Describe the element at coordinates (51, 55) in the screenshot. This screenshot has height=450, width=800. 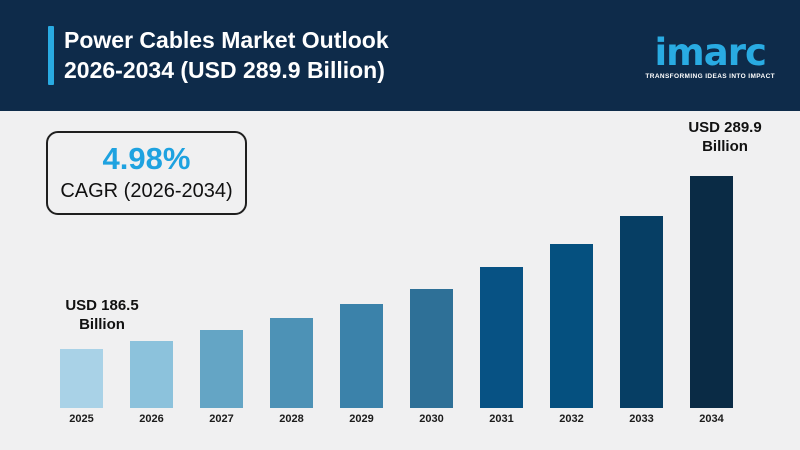
I see `title-accent-bar` at that location.